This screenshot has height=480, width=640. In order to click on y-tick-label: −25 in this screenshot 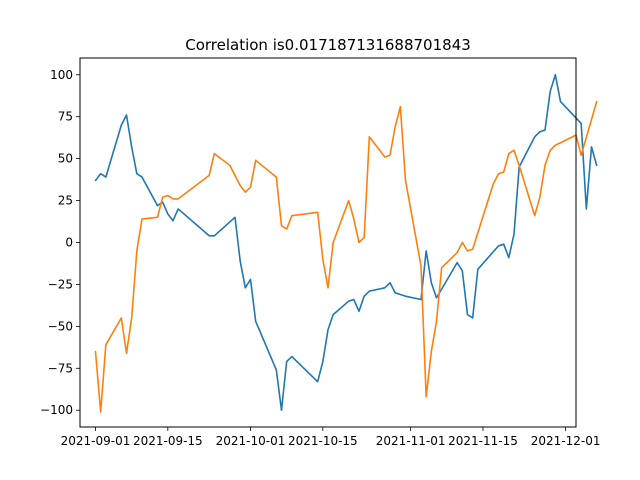, I will do `click(60, 284)`.